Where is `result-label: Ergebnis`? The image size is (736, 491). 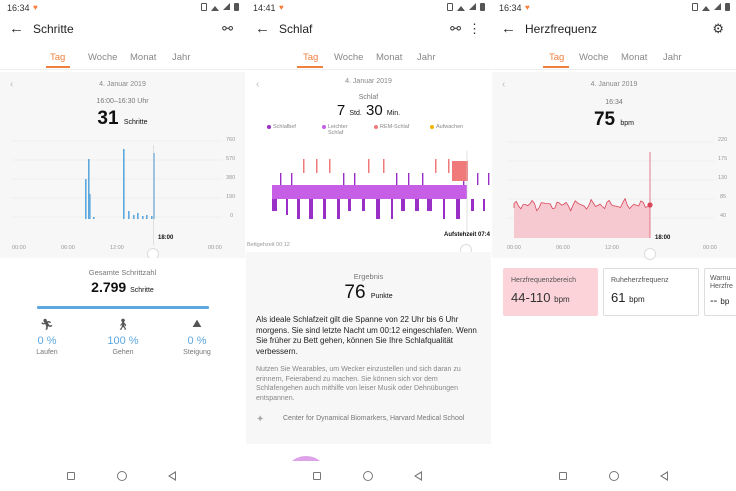 result-label: Ergebnis is located at coordinates (368, 276).